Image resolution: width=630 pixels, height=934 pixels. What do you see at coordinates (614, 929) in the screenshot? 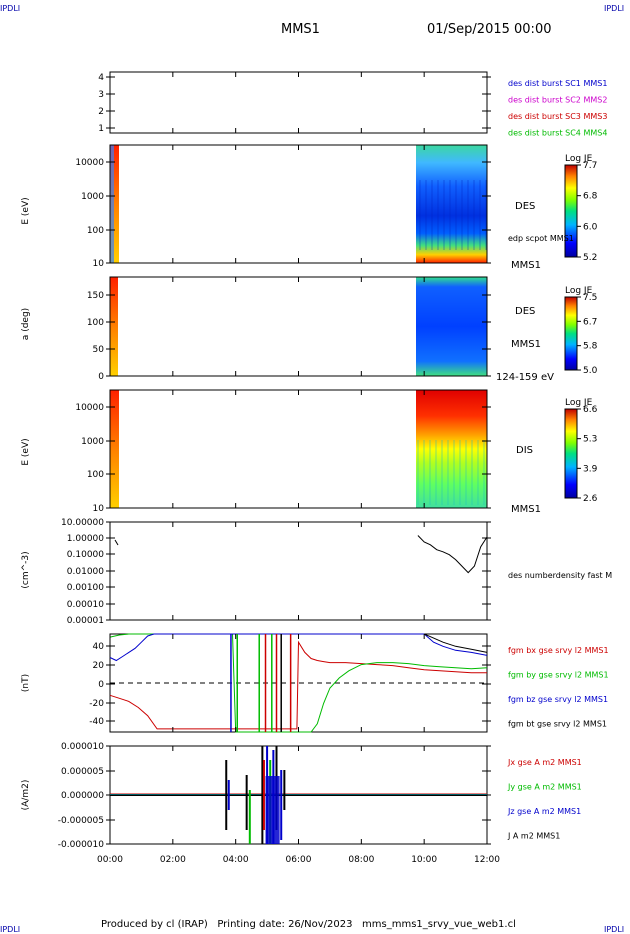
I see `corner-label-bottom-right: IPDLI` at bounding box center [614, 929].